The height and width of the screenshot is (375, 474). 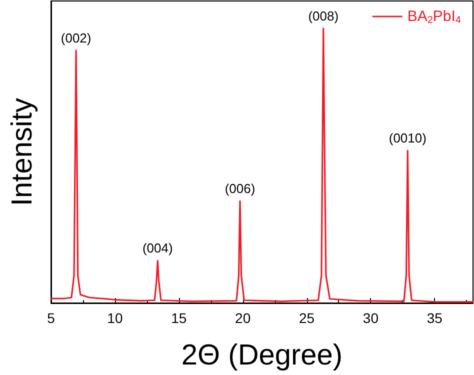 What do you see at coordinates (262, 356) in the screenshot?
I see `x-axis-title: 2Θ (Degree)` at bounding box center [262, 356].